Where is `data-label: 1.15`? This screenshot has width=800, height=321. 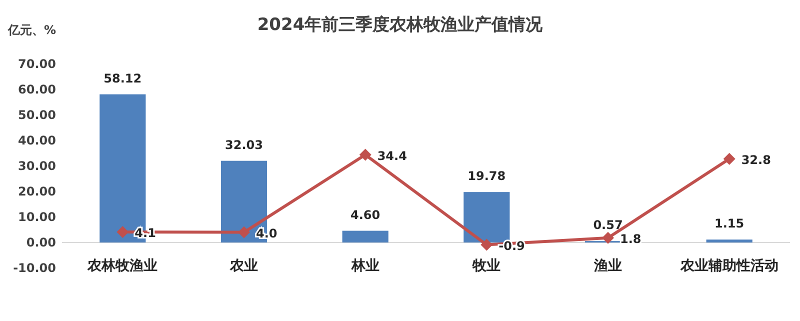
data-label: 1.15 is located at coordinates (729, 223).